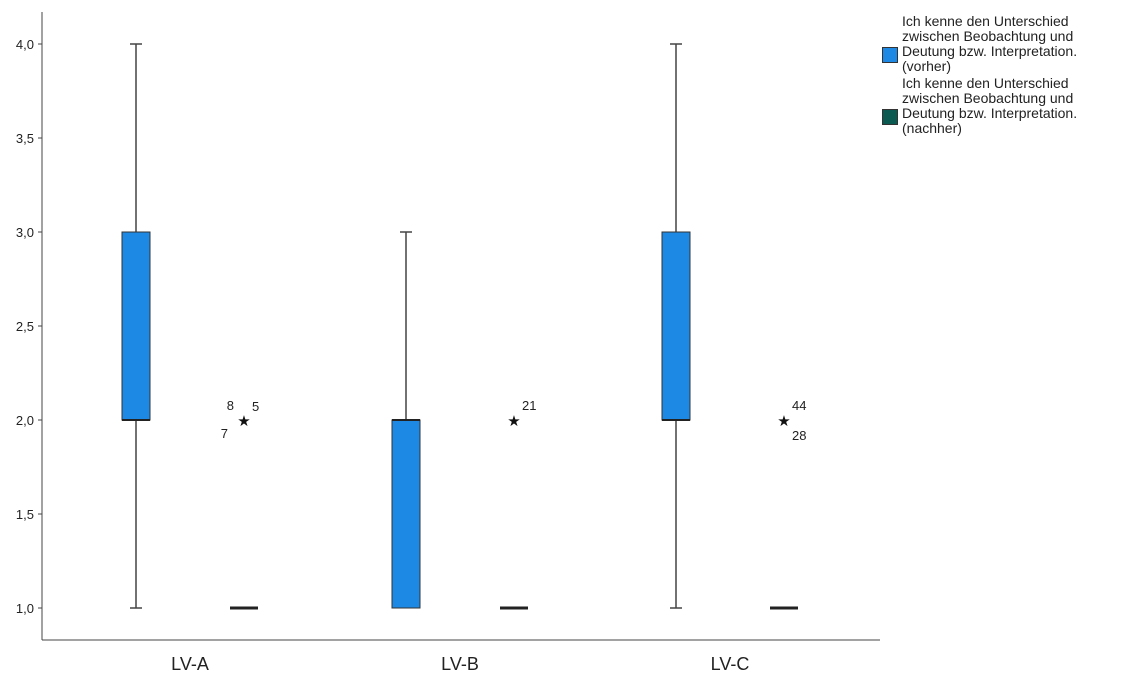  What do you see at coordinates (990, 51) in the screenshot?
I see `legend-label-vorher-line3: Deutung bzw. Interpretation.` at bounding box center [990, 51].